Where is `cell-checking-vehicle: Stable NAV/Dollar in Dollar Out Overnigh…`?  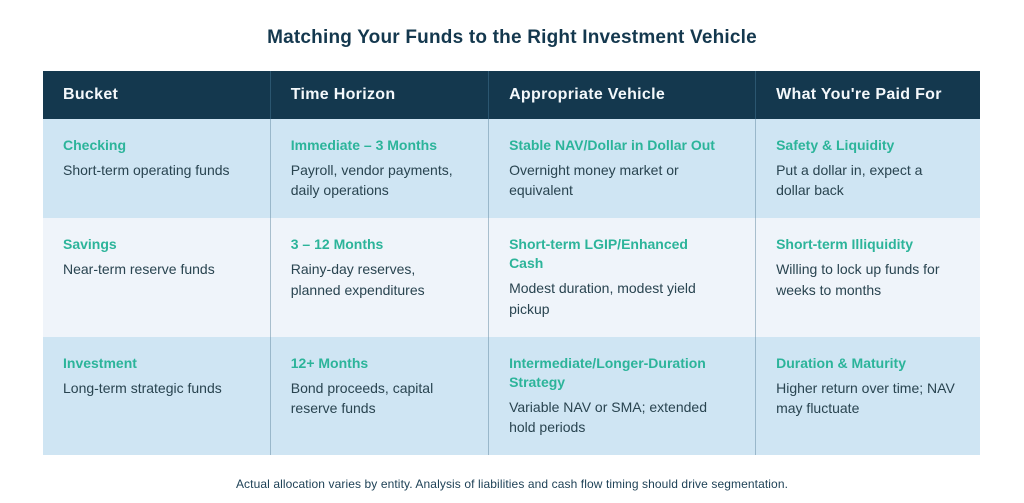 cell-checking-vehicle: Stable NAV/Dollar in Dollar Out Overnigh… is located at coordinates (621, 169).